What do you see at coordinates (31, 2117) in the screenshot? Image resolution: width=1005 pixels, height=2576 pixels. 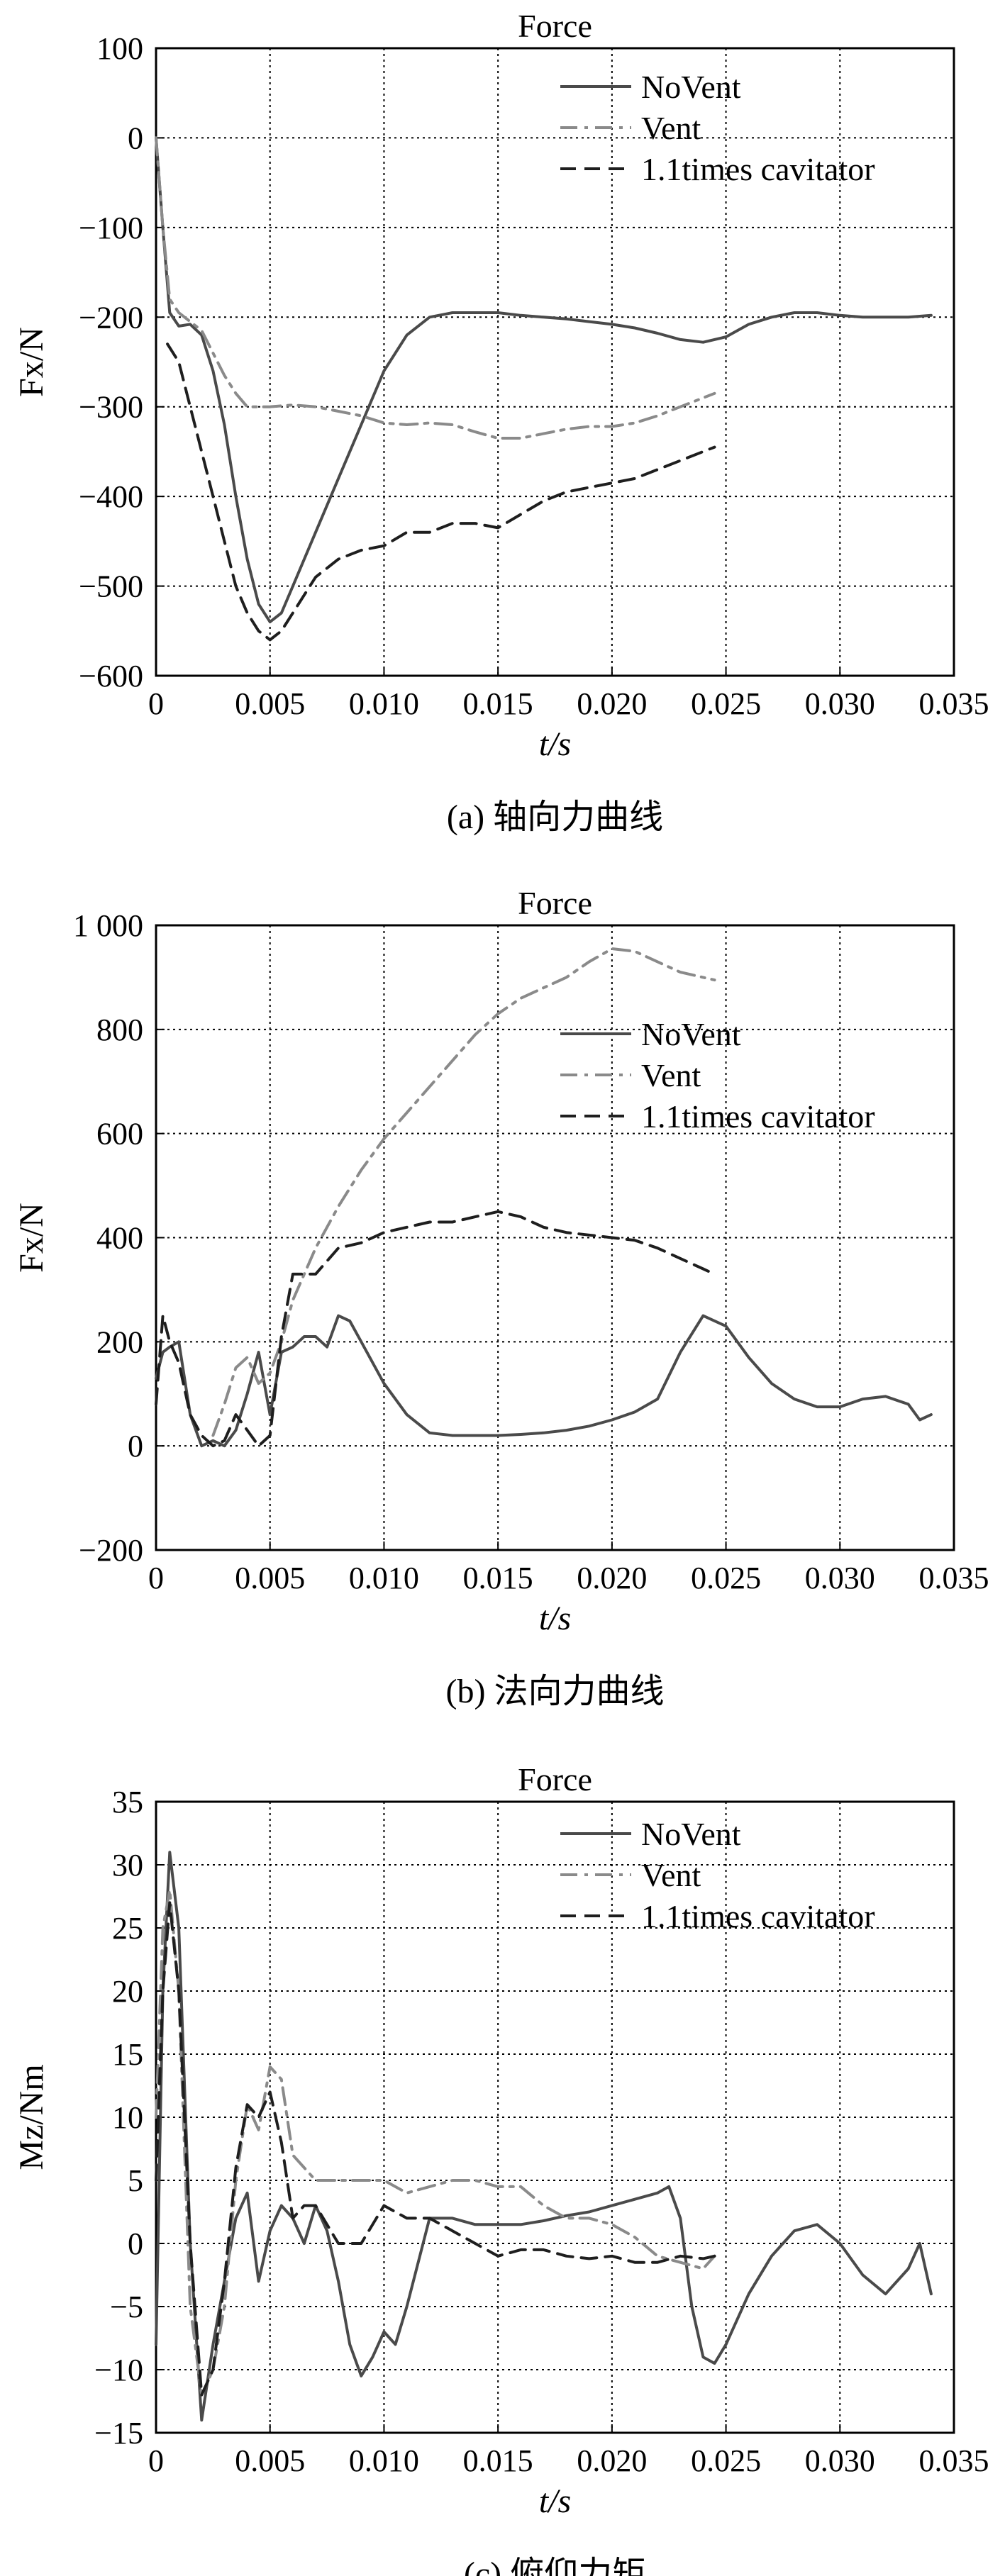 I see `y-axis-label: Mz/Nm` at bounding box center [31, 2117].